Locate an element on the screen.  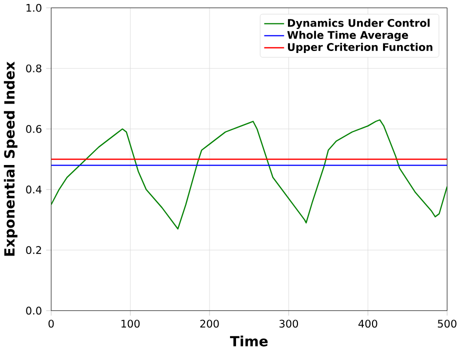
legend-label: Dynamics Under Control is located at coordinates (359, 23).